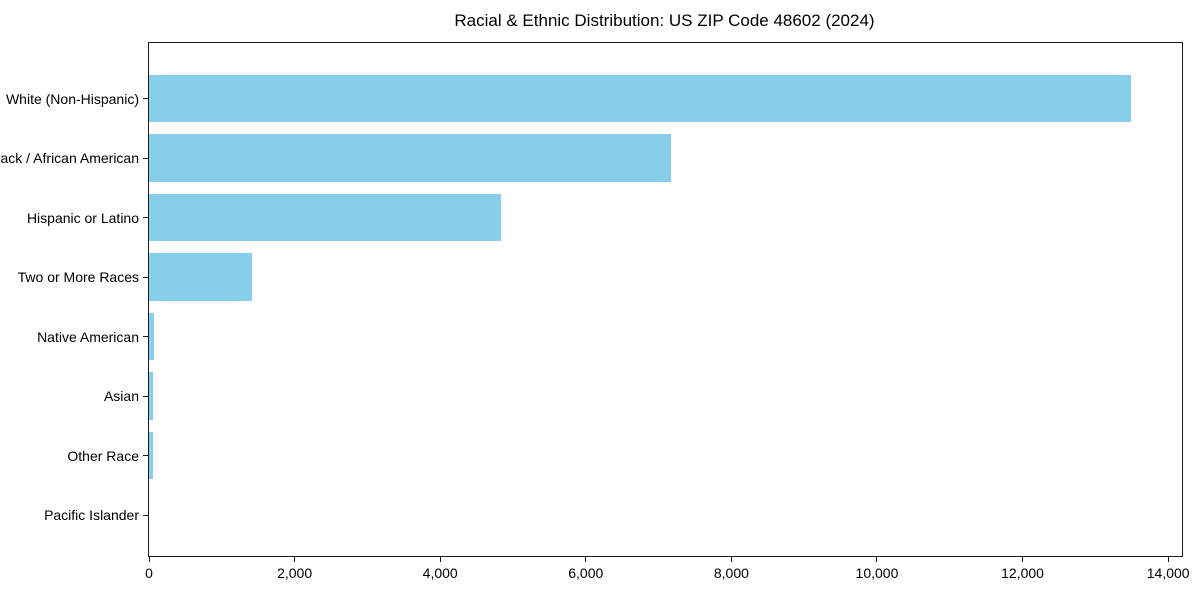 The height and width of the screenshot is (600, 1200). What do you see at coordinates (149, 573) in the screenshot?
I see `x-tick-label: 0` at bounding box center [149, 573].